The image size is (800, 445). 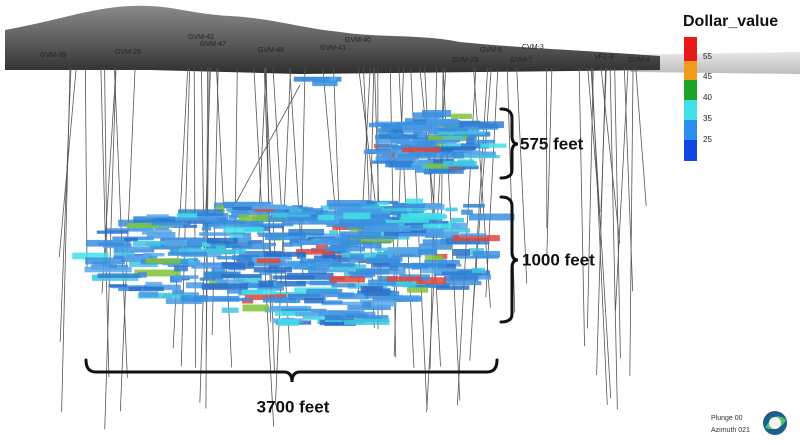 I want to click on color-swatch, so click(x=690, y=110).